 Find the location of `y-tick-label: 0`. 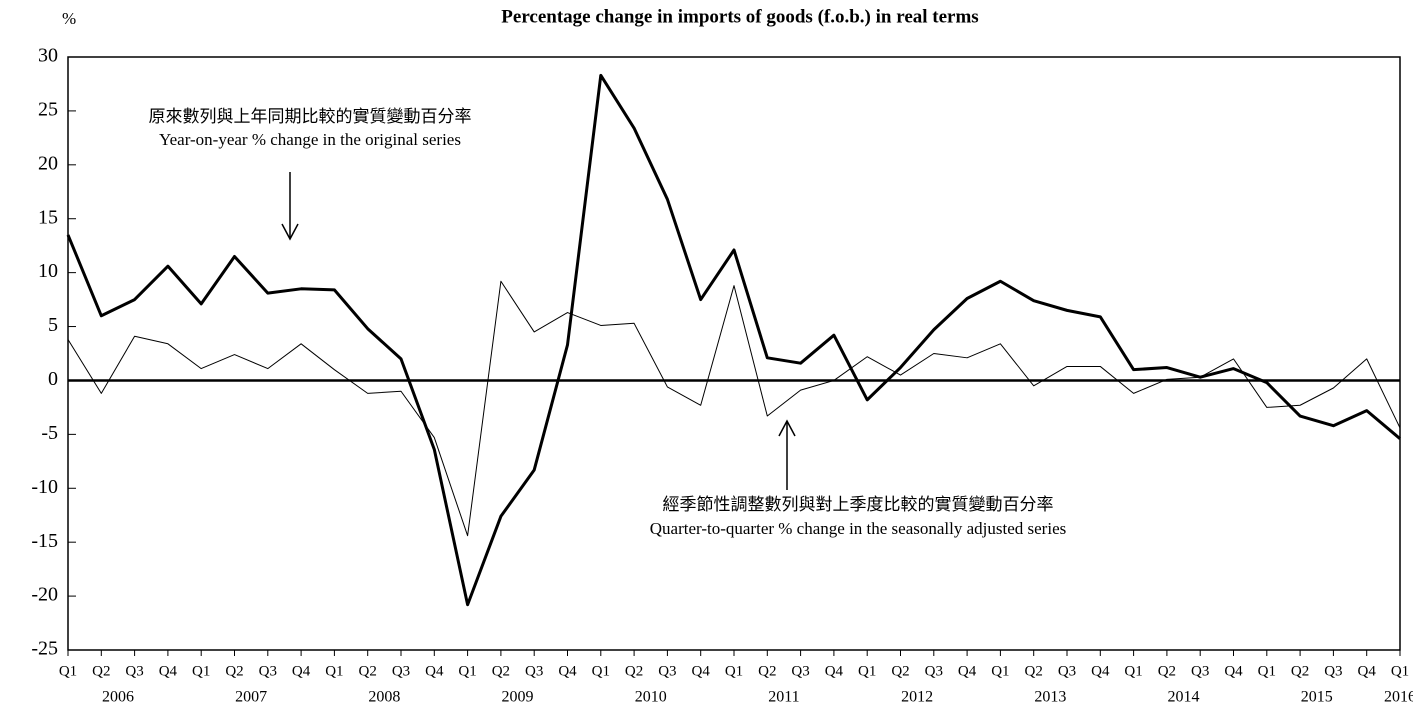

y-tick-label: 0 is located at coordinates (53, 379).